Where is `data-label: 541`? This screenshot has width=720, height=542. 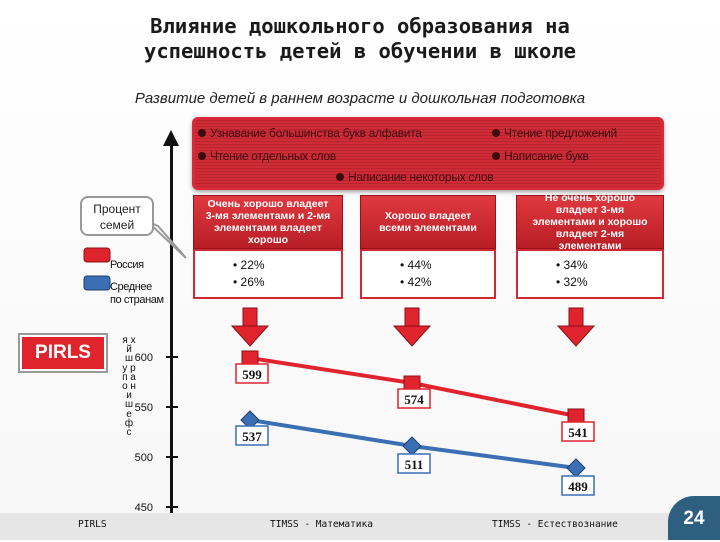
data-label: 541 is located at coordinates (578, 432).